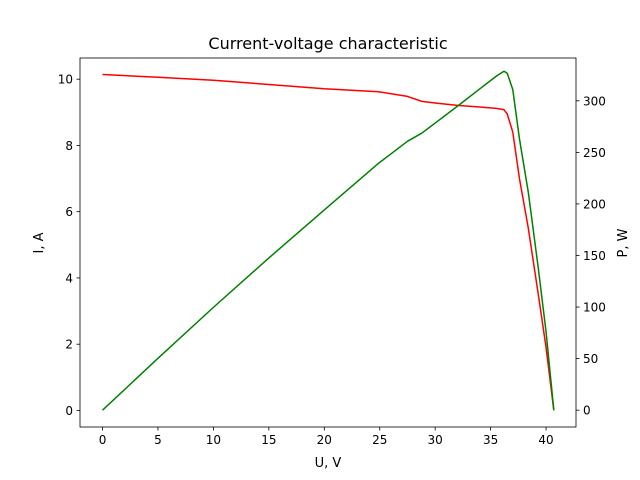 The height and width of the screenshot is (480, 640). I want to click on y-tick-label-right: 0, so click(587, 411).